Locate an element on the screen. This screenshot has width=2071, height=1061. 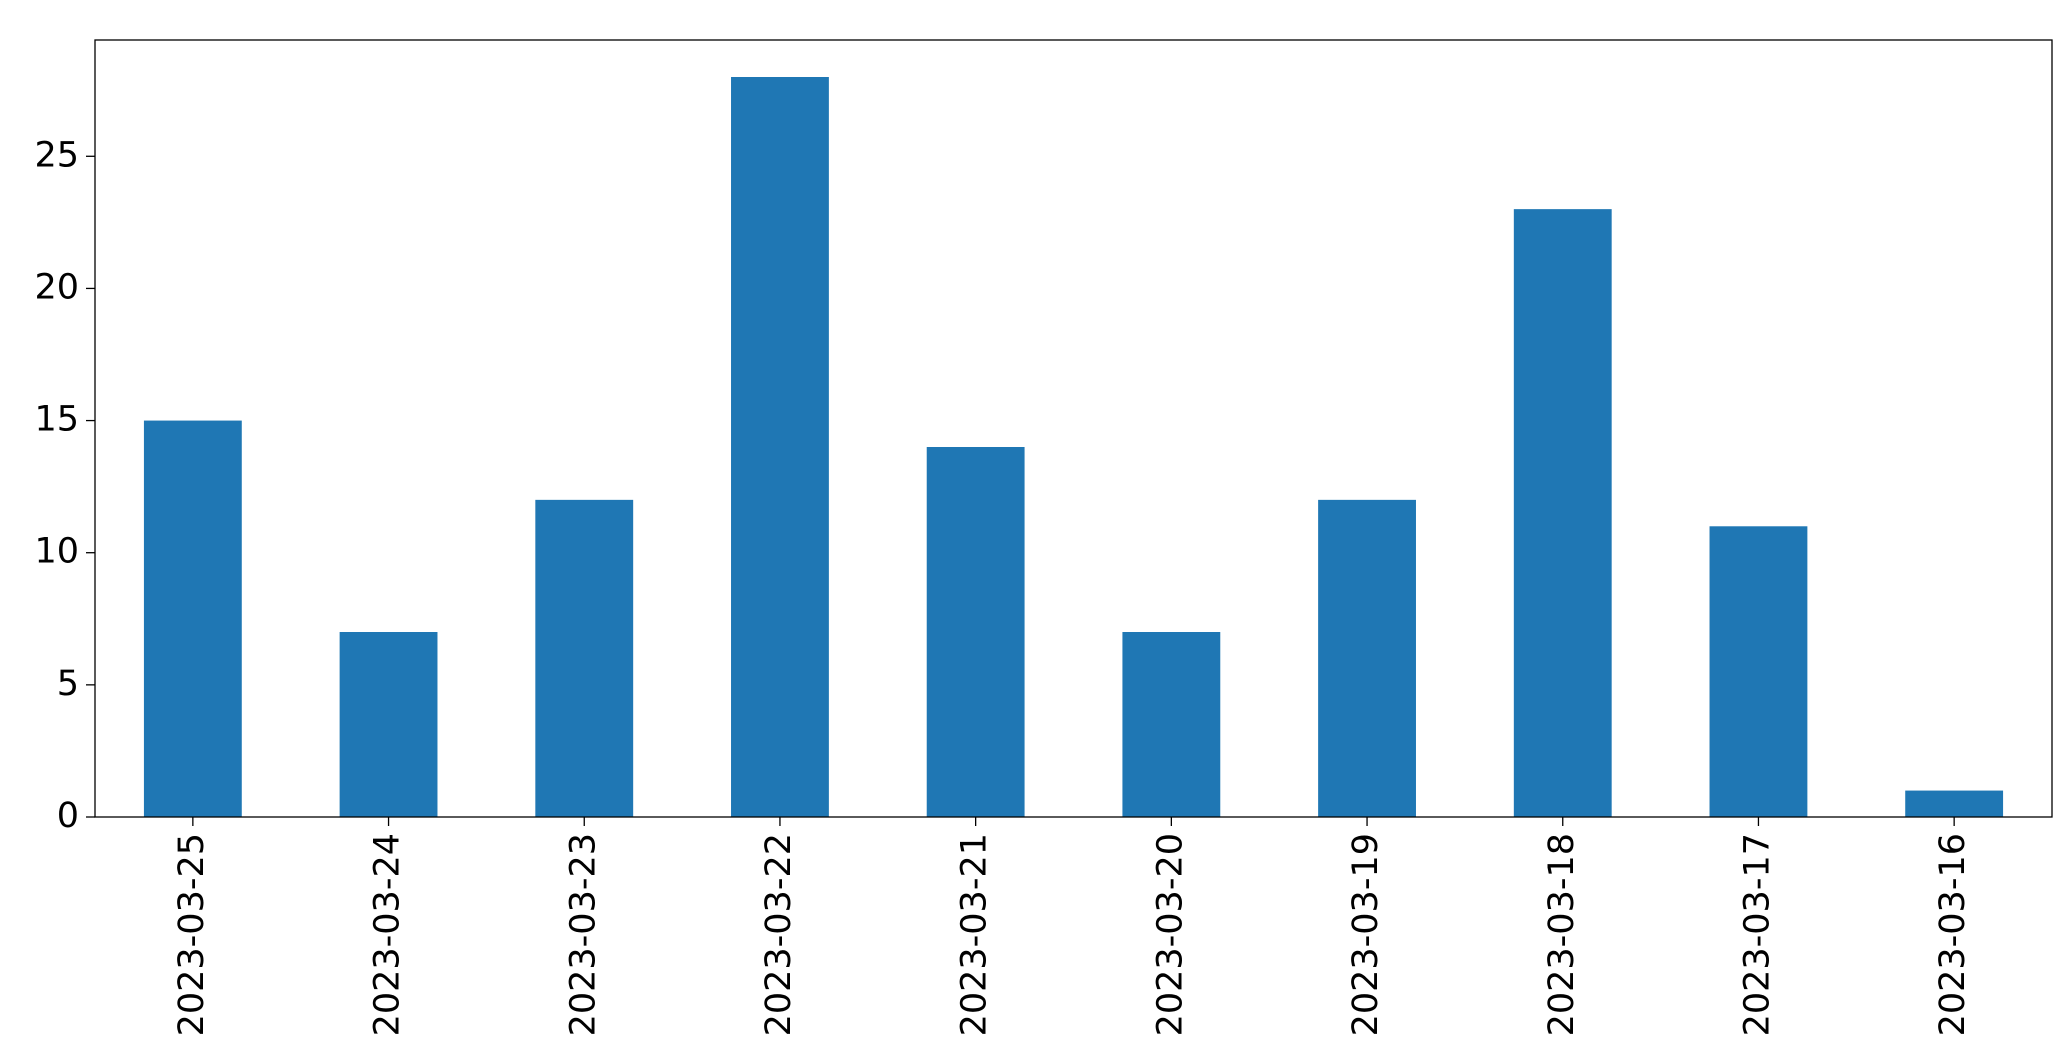
x-tick-label: 2023-03-20 is located at coordinates (1170, 934).